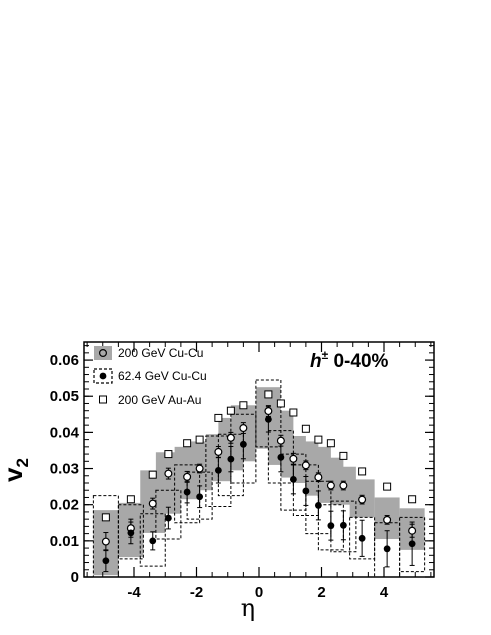 The image size is (491, 635). I want to click on legend-band-swatch, so click(103, 353).